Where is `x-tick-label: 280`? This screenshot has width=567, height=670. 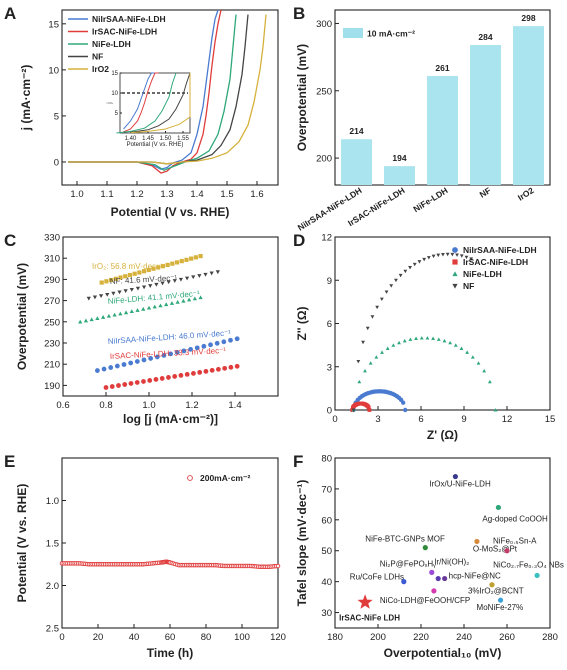
x-tick-label: 280 is located at coordinates (550, 637).